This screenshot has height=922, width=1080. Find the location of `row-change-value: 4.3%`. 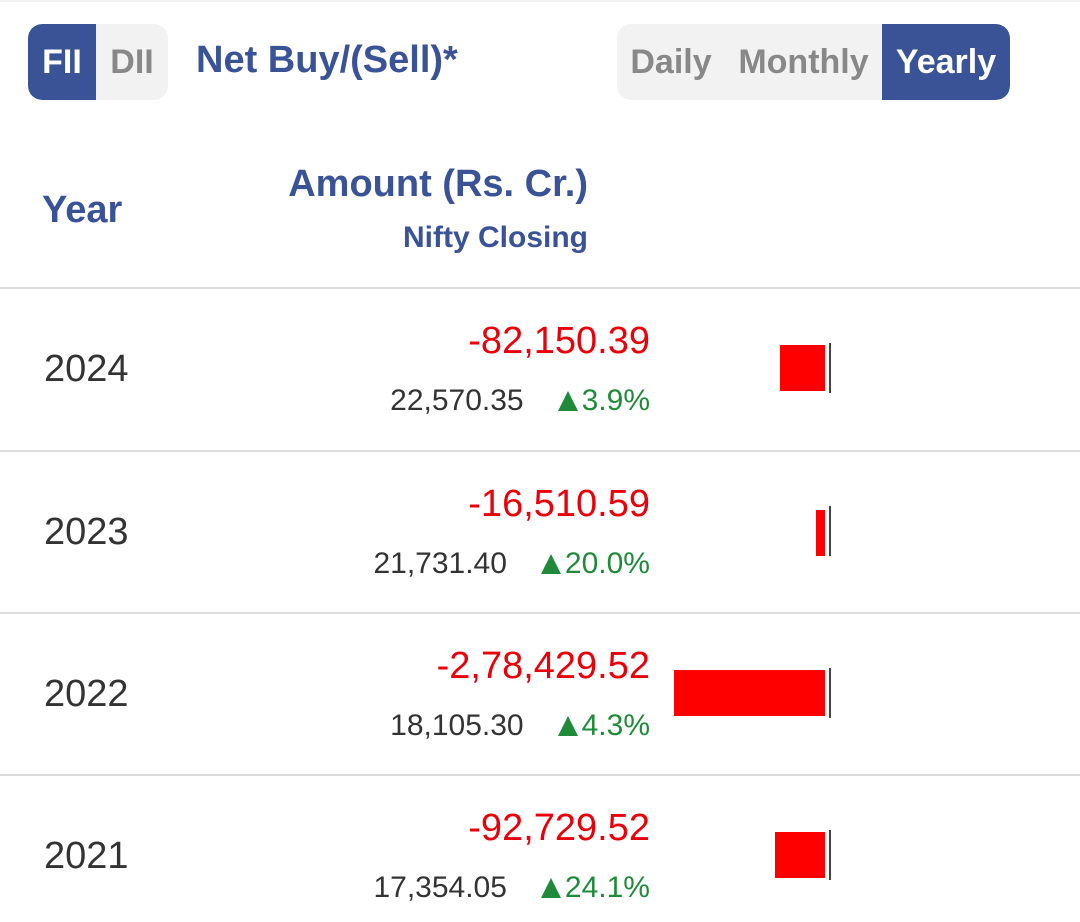

row-change-value: 4.3% is located at coordinates (615, 725).